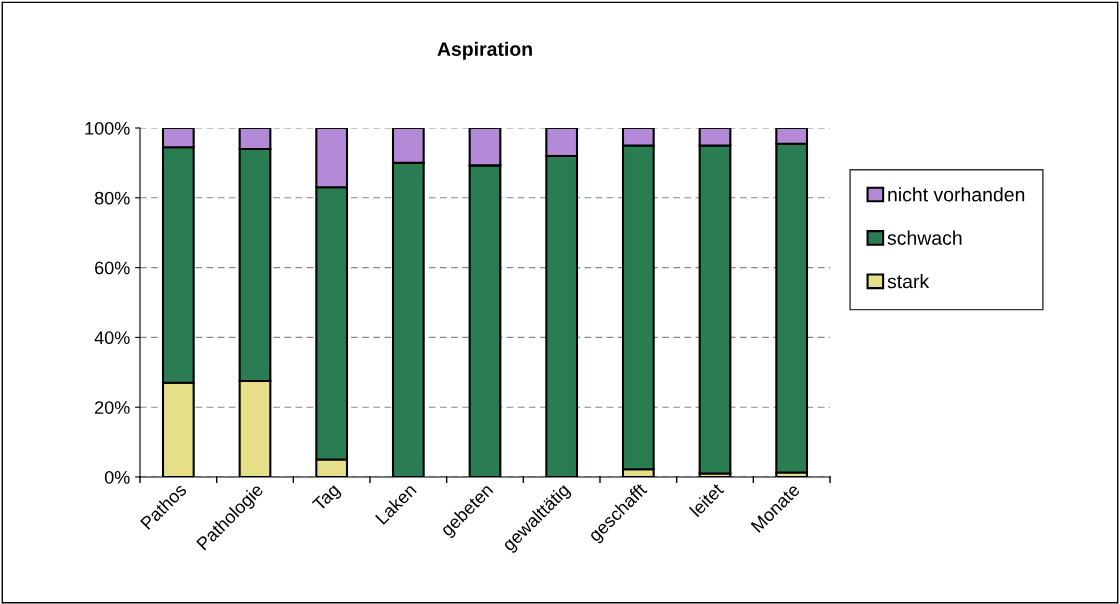  Describe the element at coordinates (327, 499) in the screenshot. I see `x-tick-label: Tag` at that location.